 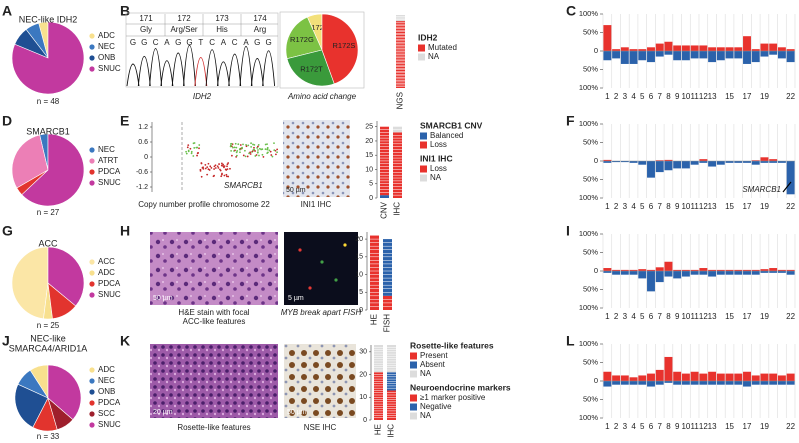 What do you see at coordinates (222, 29) in the screenshot?
I see `amino-acid: His` at bounding box center [222, 29].